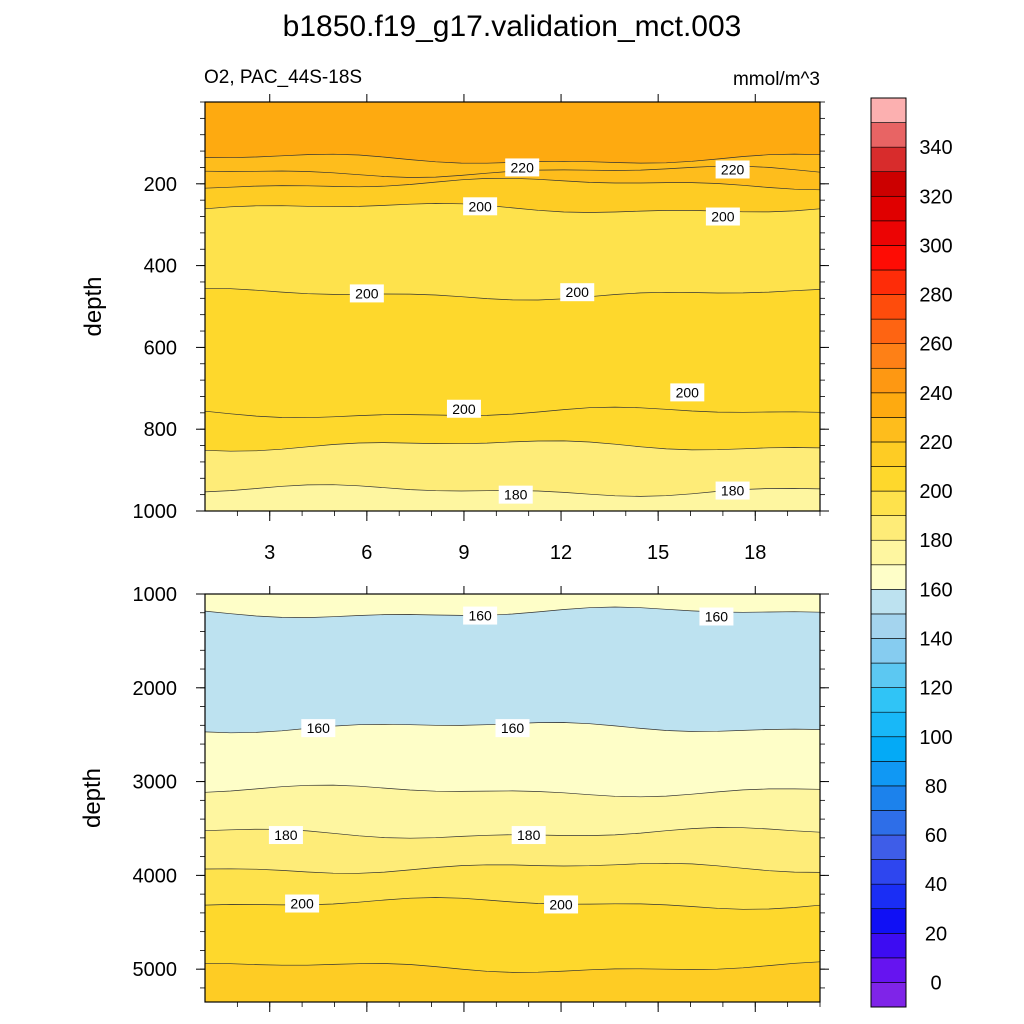 This screenshot has height=1024, width=1024. Describe the element at coordinates (935, 345) in the screenshot. I see `colorbar-tick-label: 260` at that location.